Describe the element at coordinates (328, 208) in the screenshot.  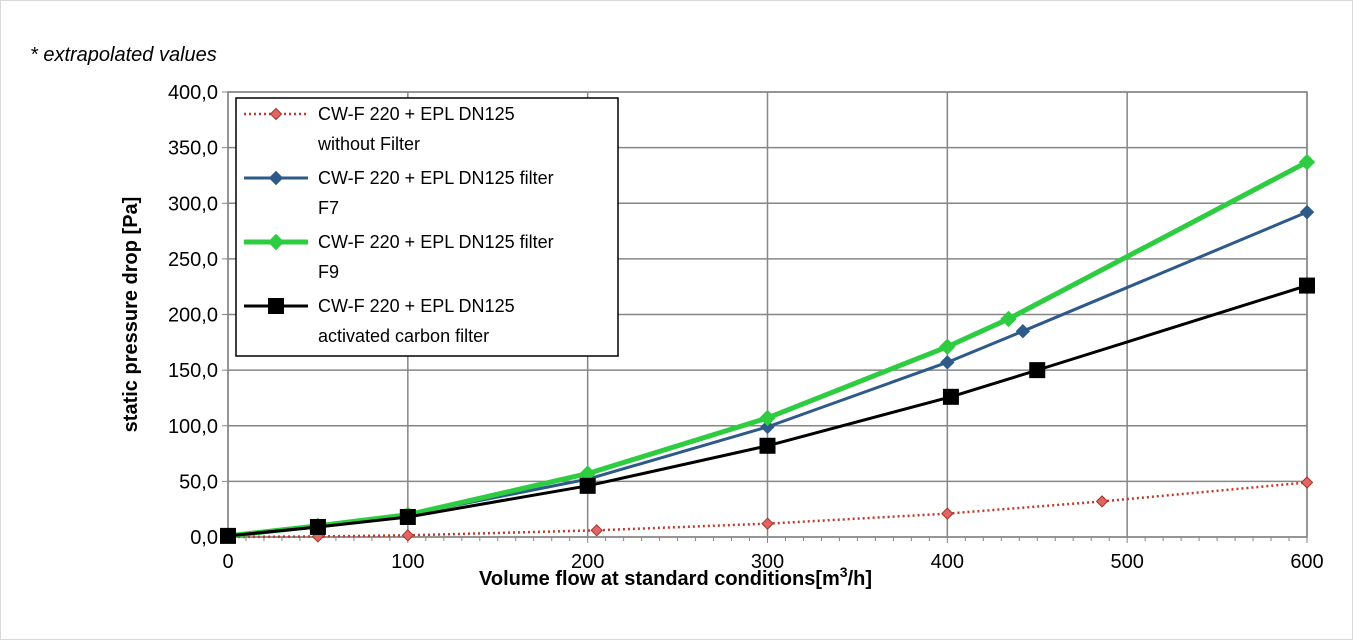
I see `legend-label: F7` at that location.